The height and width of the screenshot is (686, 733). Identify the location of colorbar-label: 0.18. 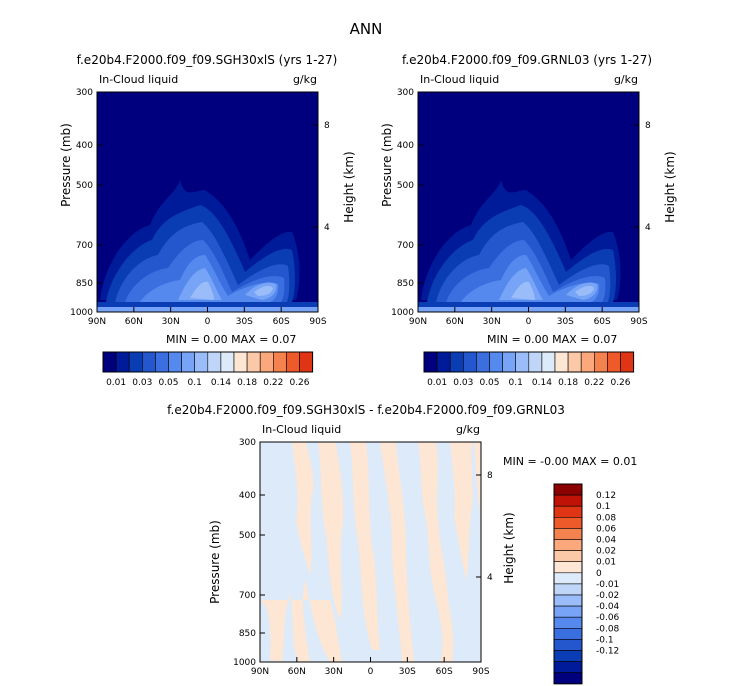
(568, 383).